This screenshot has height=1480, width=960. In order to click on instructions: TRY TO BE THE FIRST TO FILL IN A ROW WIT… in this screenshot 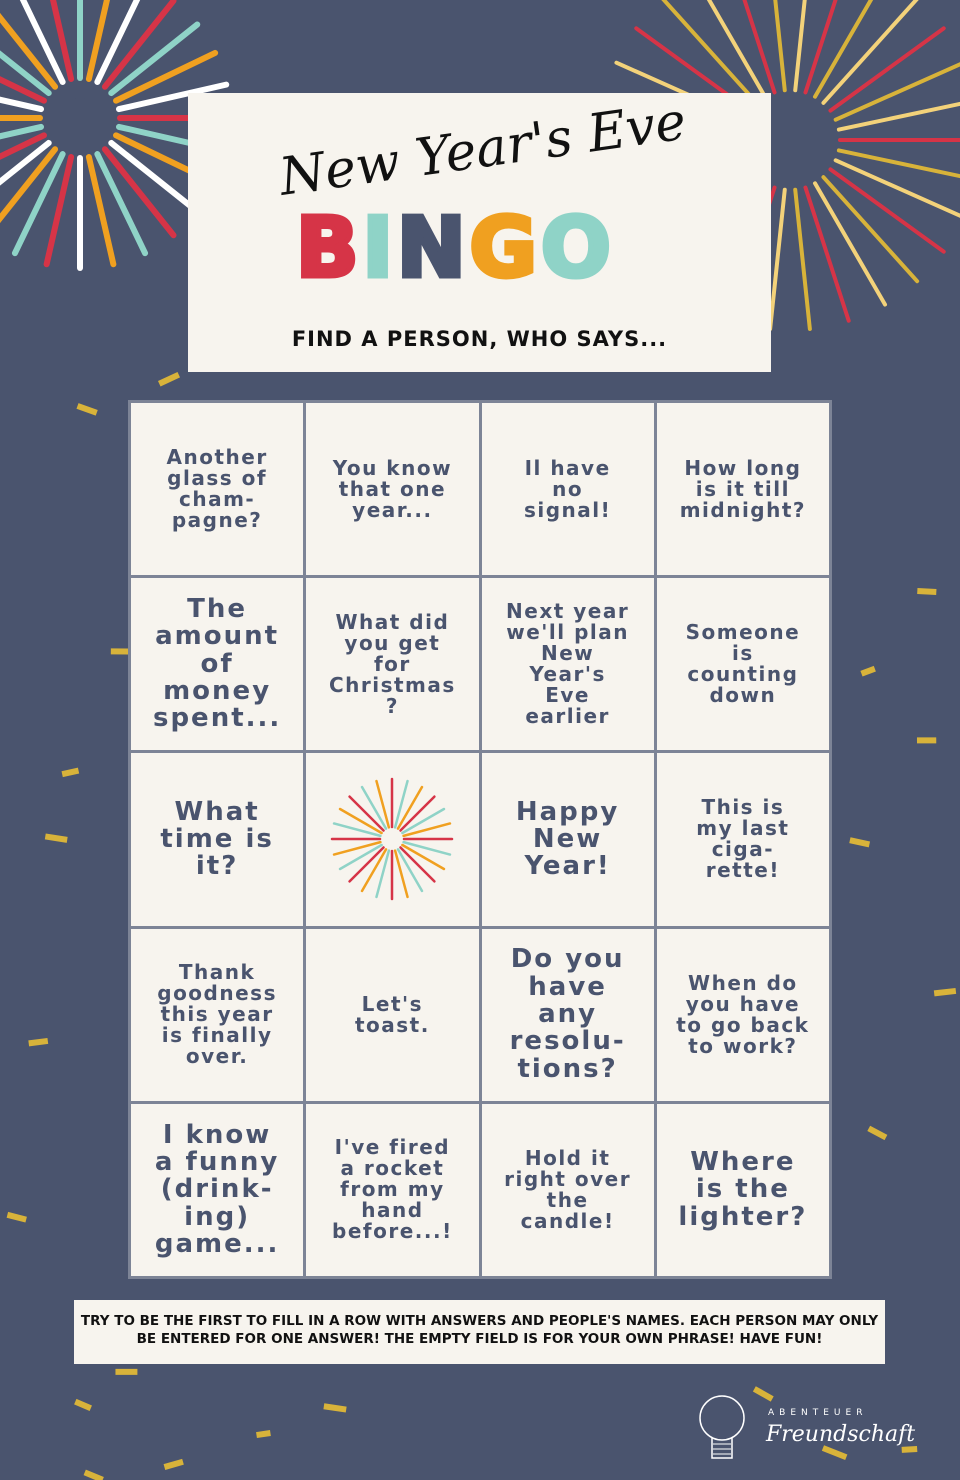, I will do `click(479, 1332)`.